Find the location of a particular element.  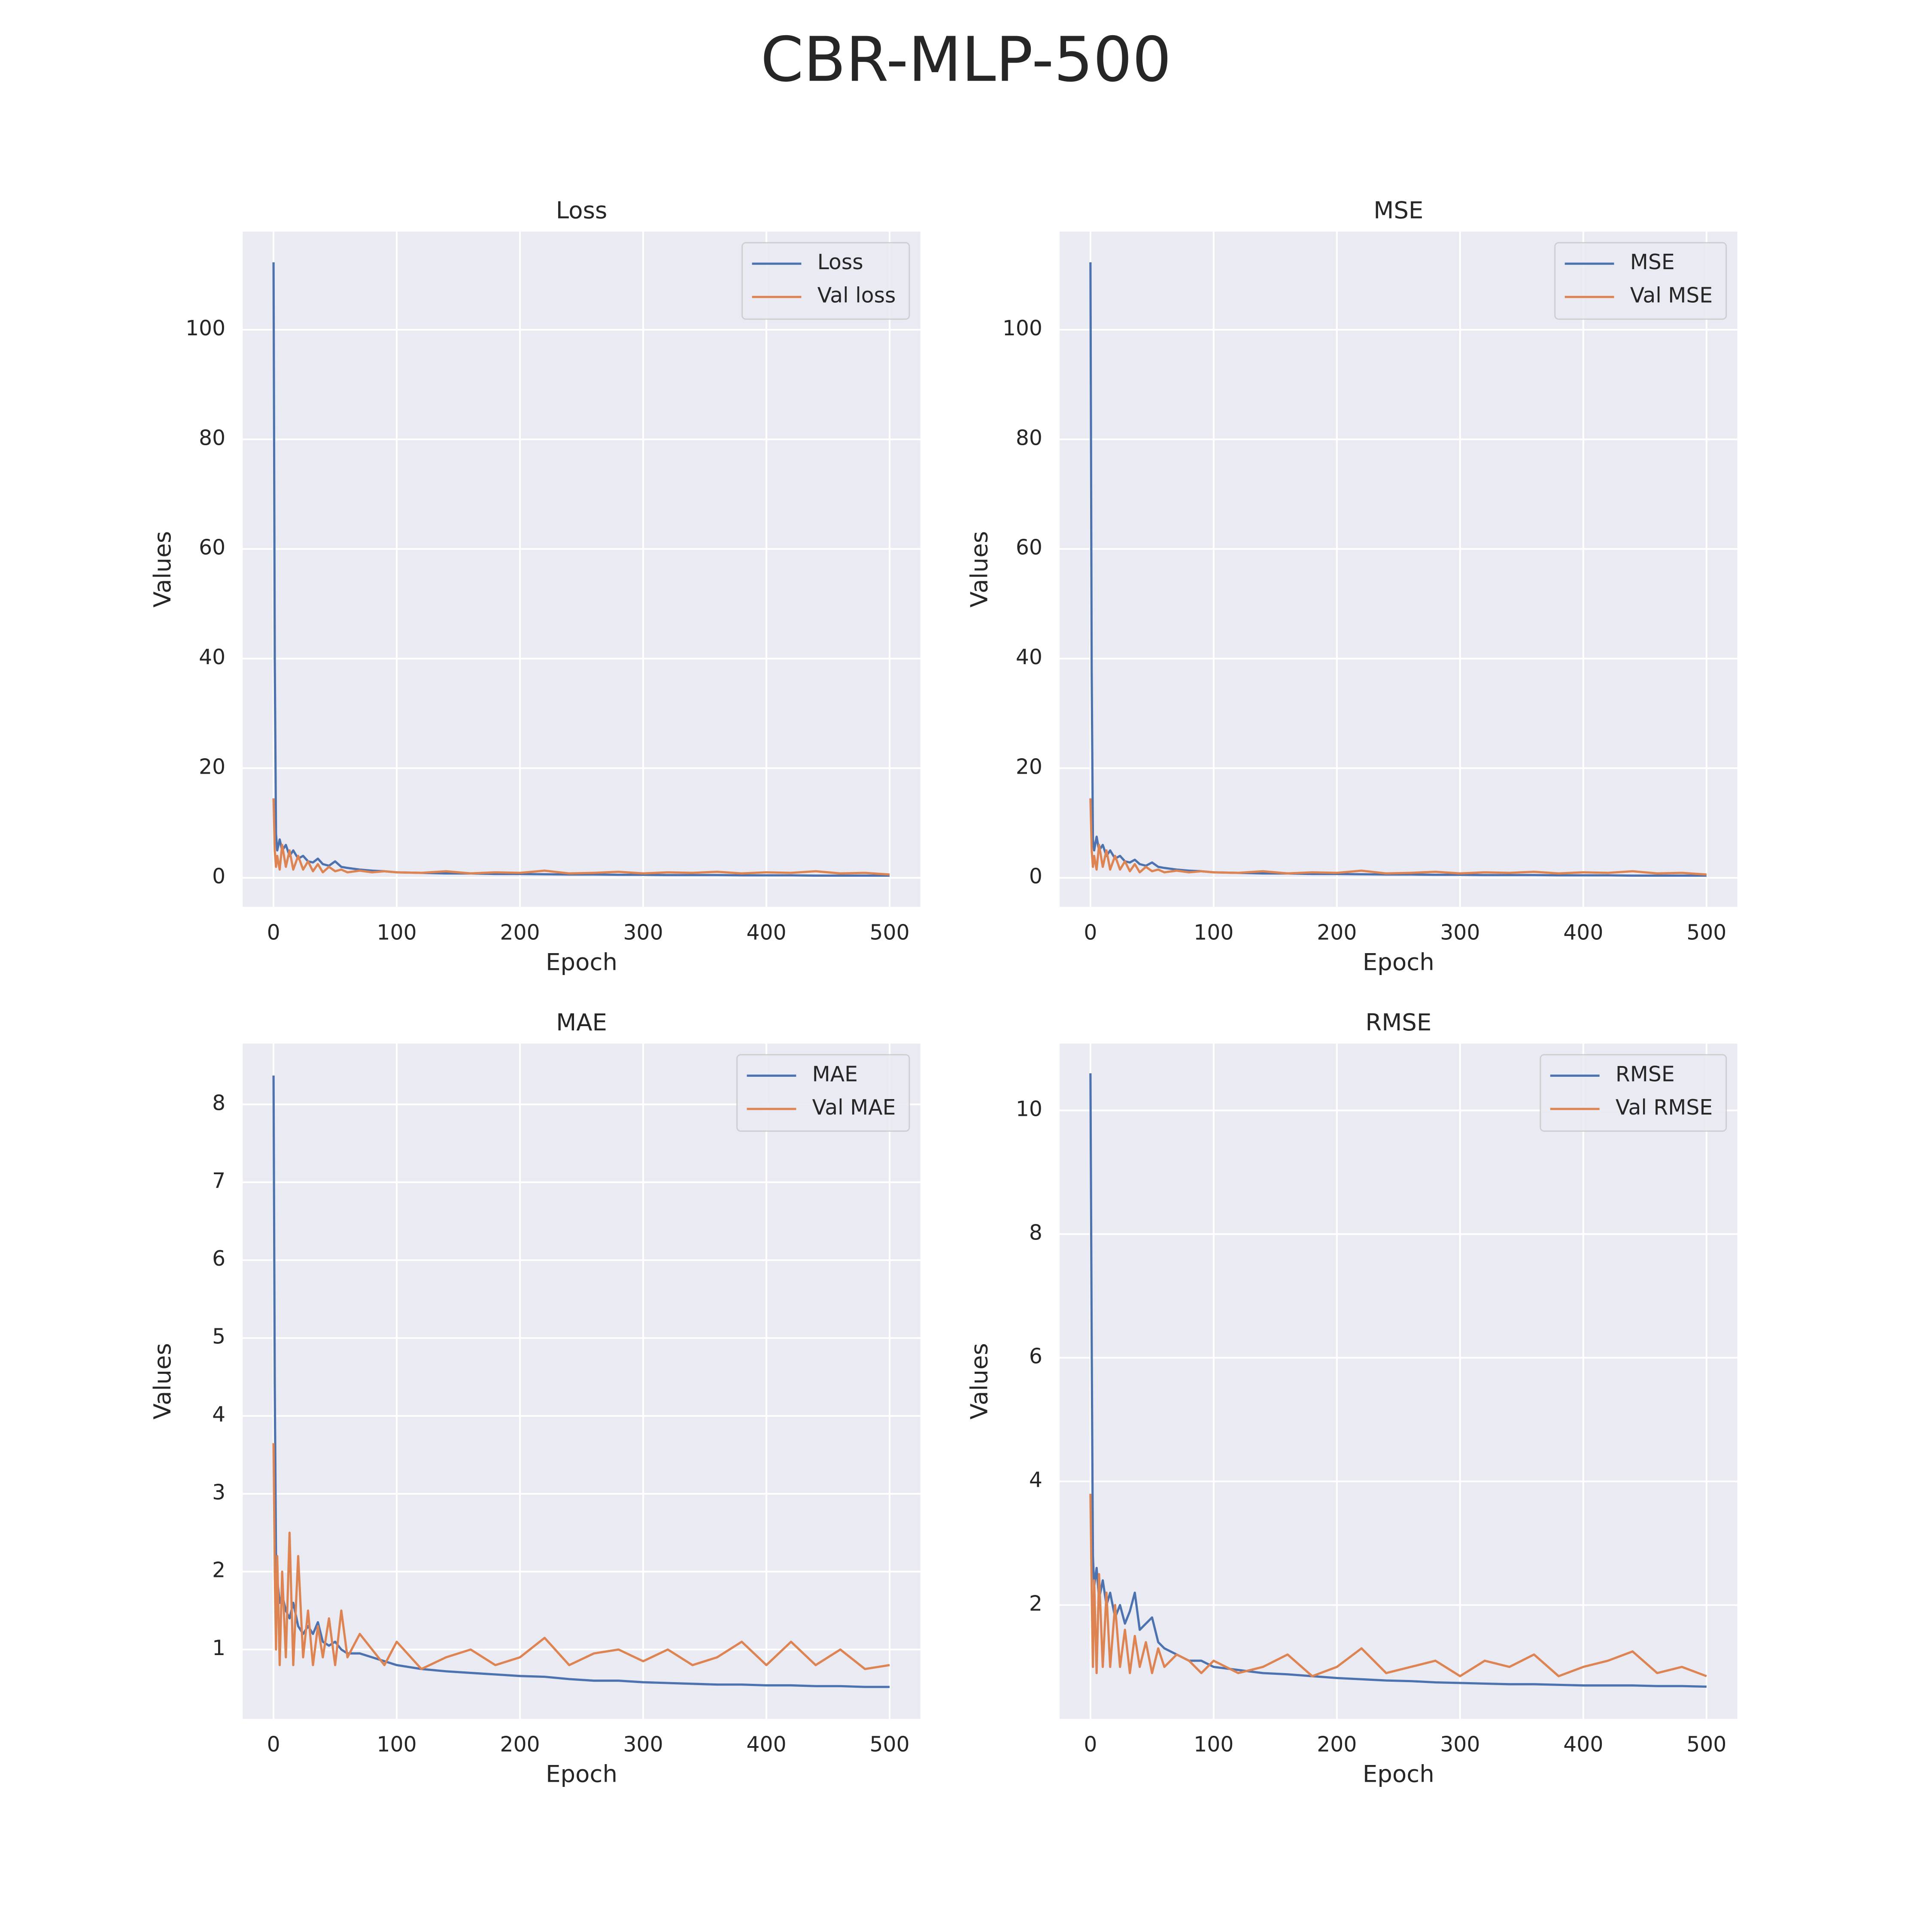

subplot-title: Loss is located at coordinates (582, 210).